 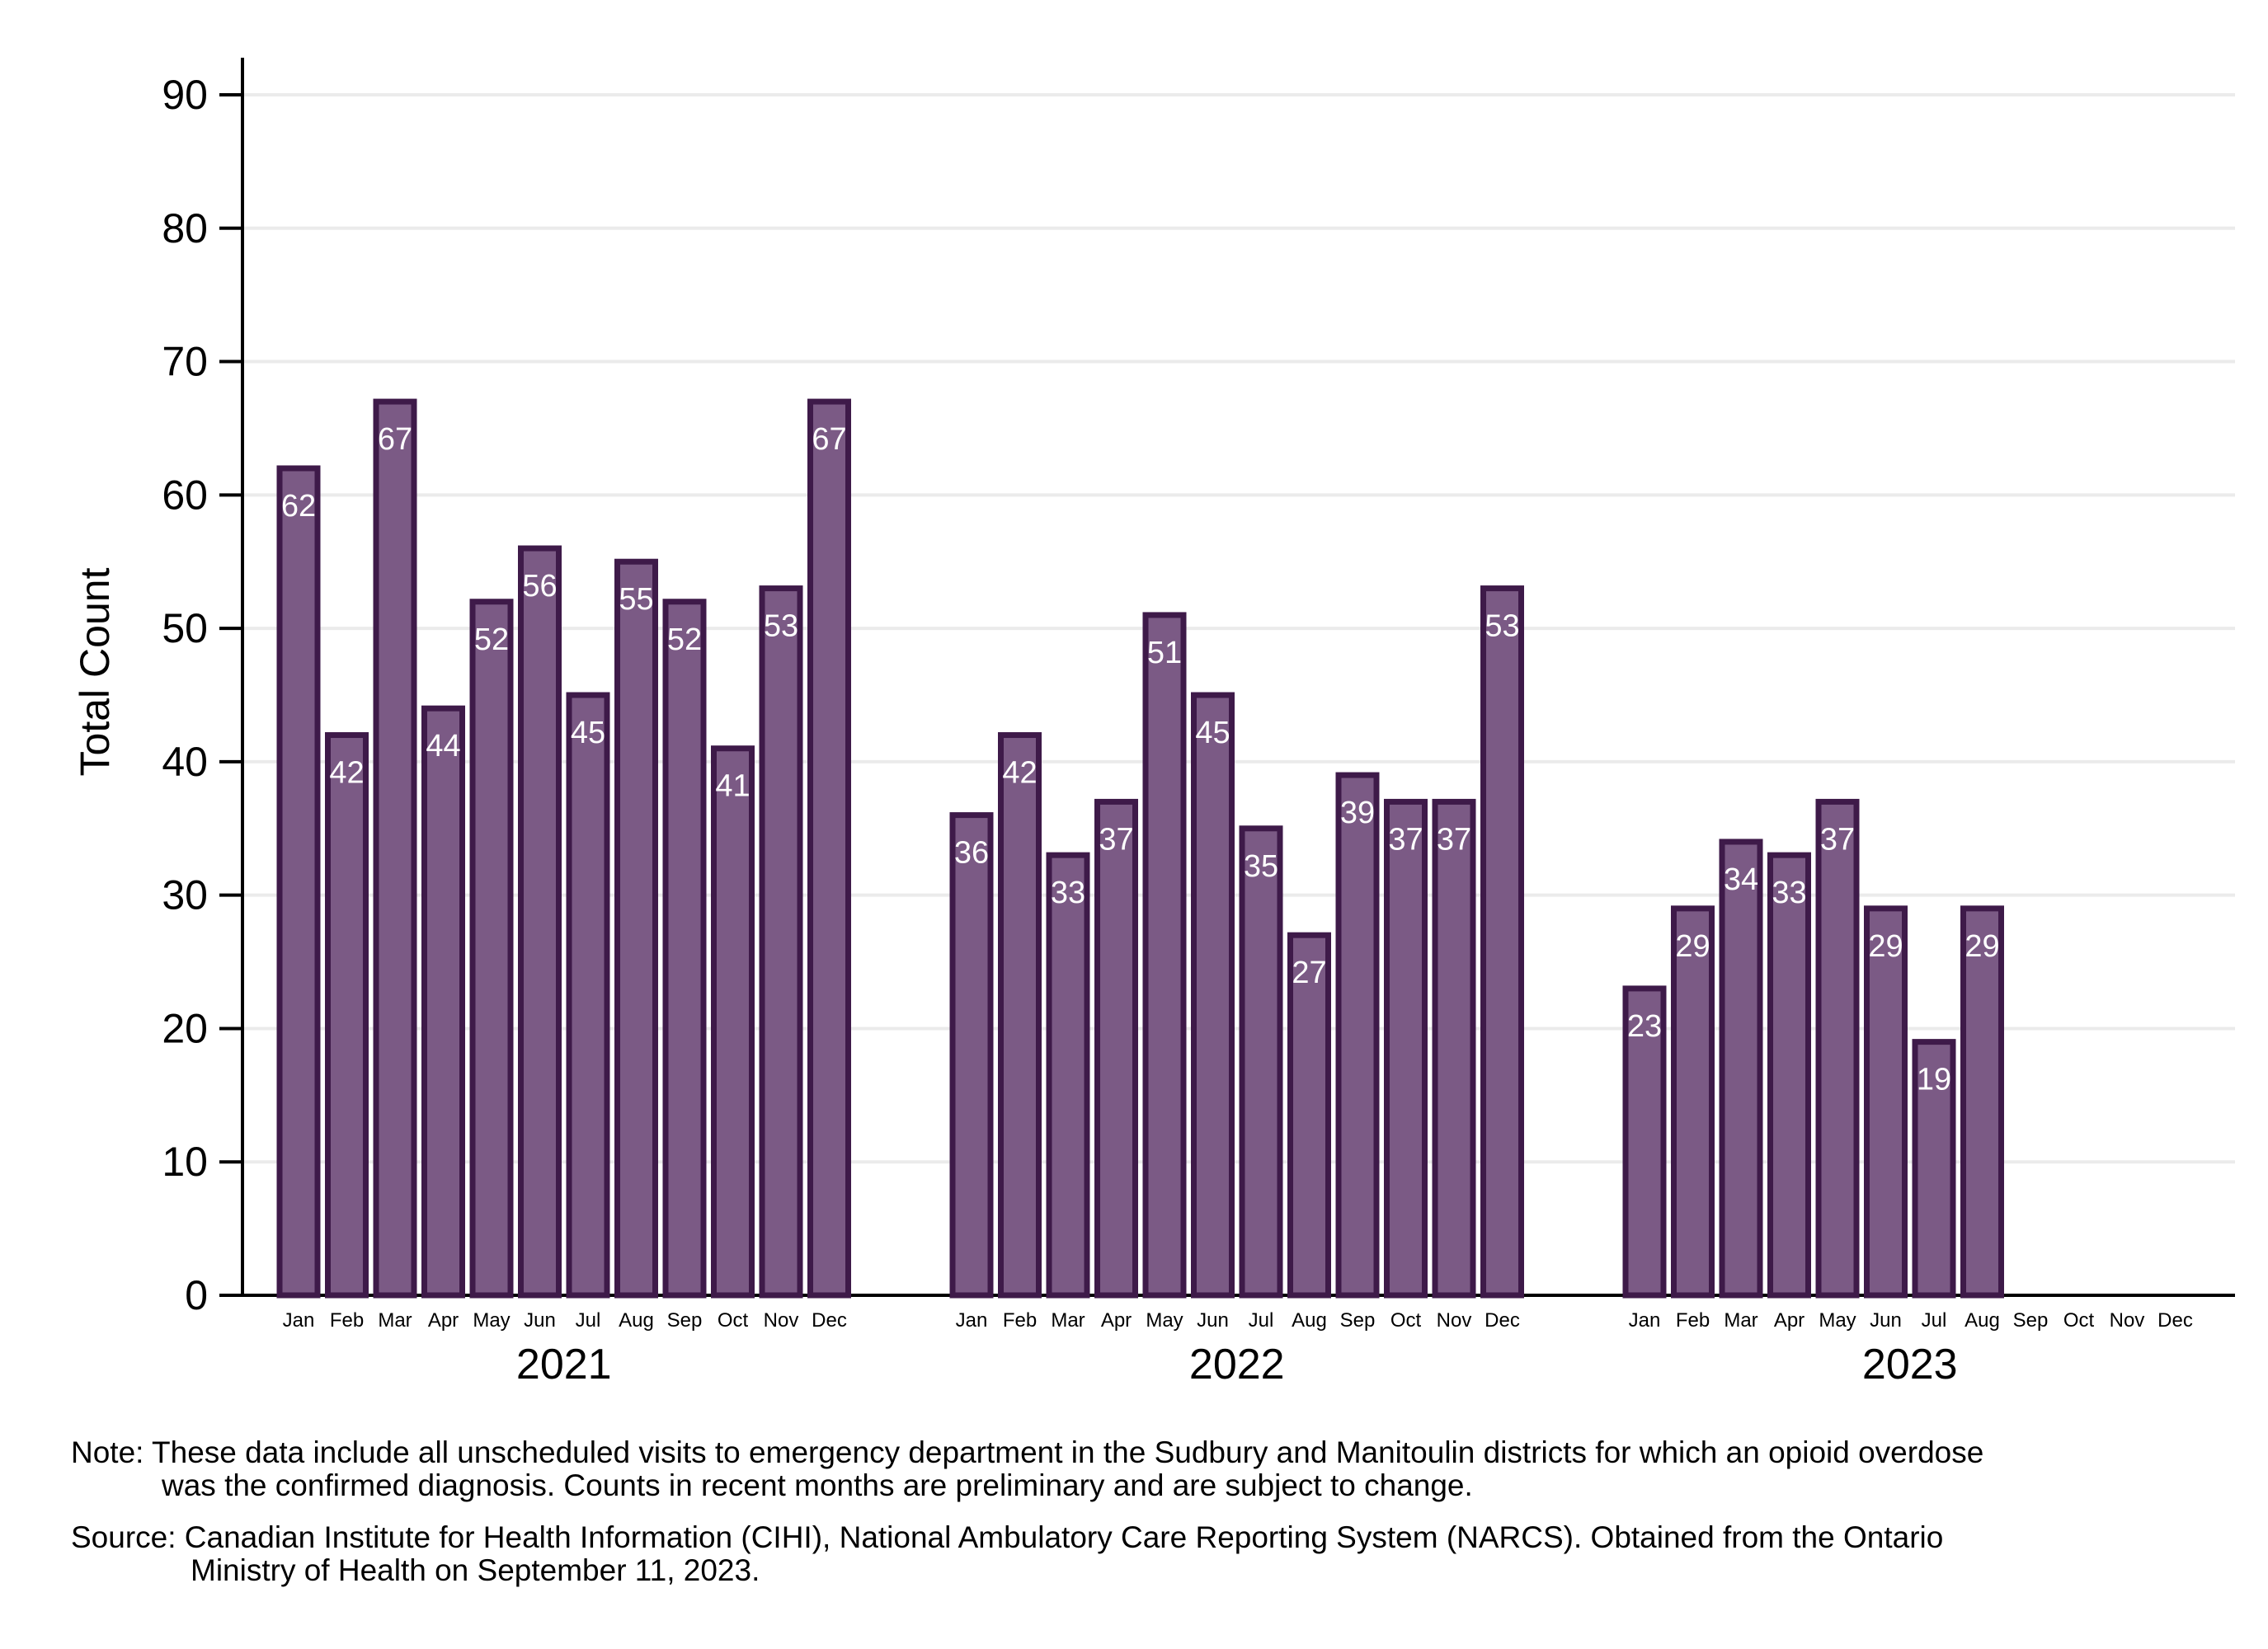 What do you see at coordinates (1357, 813) in the screenshot?
I see `data-label: 39` at bounding box center [1357, 813].